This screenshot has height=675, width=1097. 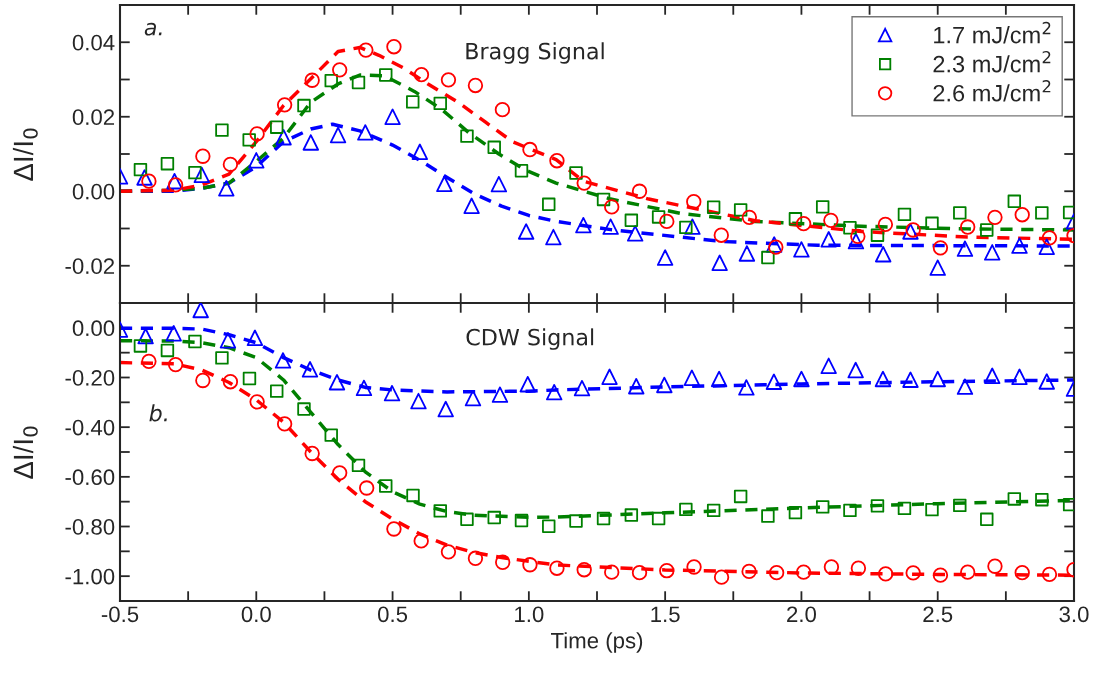 I want to click on y-tick-label: -1.00, so click(x=90, y=576).